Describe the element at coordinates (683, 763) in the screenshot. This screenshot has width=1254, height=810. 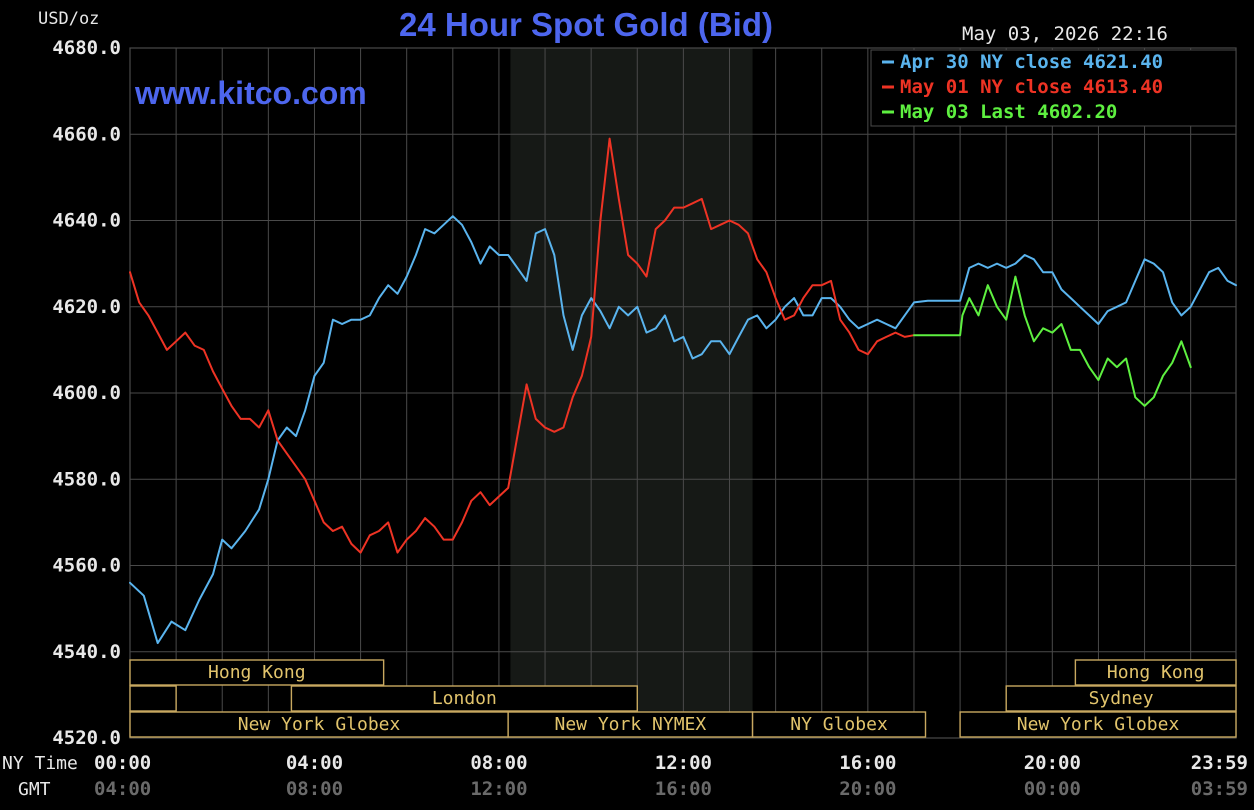
I see `x-tick-label-ny: 12:00` at that location.